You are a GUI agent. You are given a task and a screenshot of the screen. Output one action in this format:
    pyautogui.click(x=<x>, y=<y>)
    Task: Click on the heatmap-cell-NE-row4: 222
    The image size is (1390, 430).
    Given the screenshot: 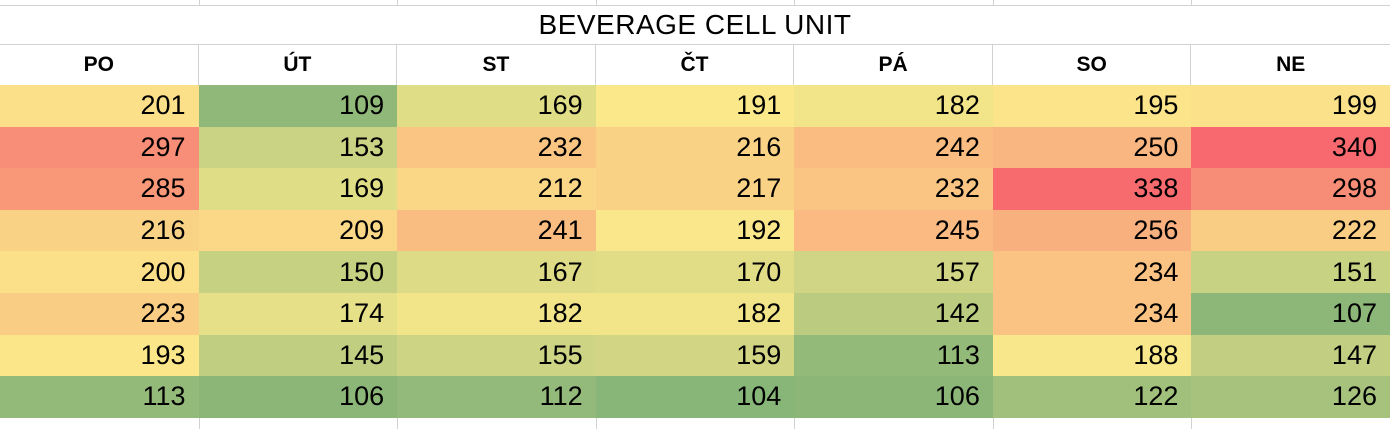 What is the action you would take?
    pyautogui.click(x=1290, y=230)
    